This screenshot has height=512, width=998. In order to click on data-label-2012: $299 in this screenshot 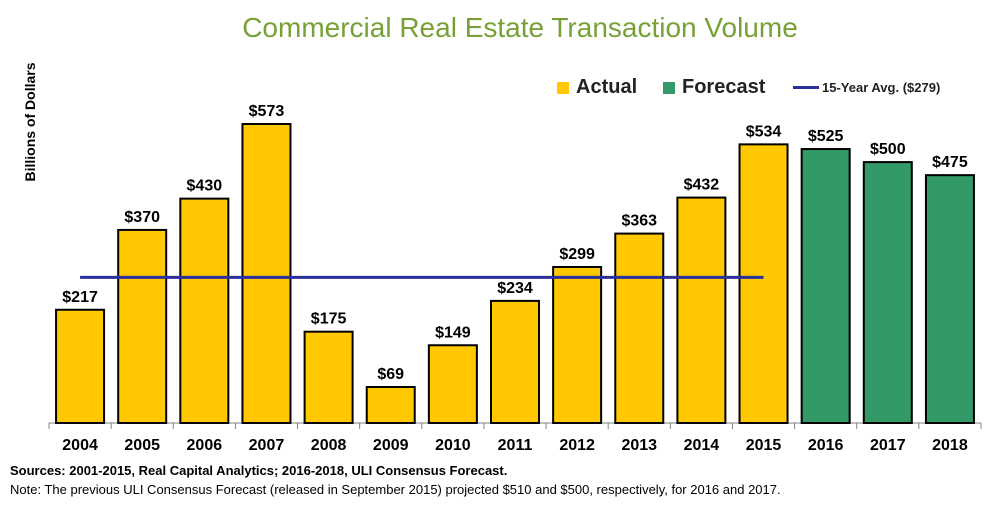, I will do `click(577, 254)`.